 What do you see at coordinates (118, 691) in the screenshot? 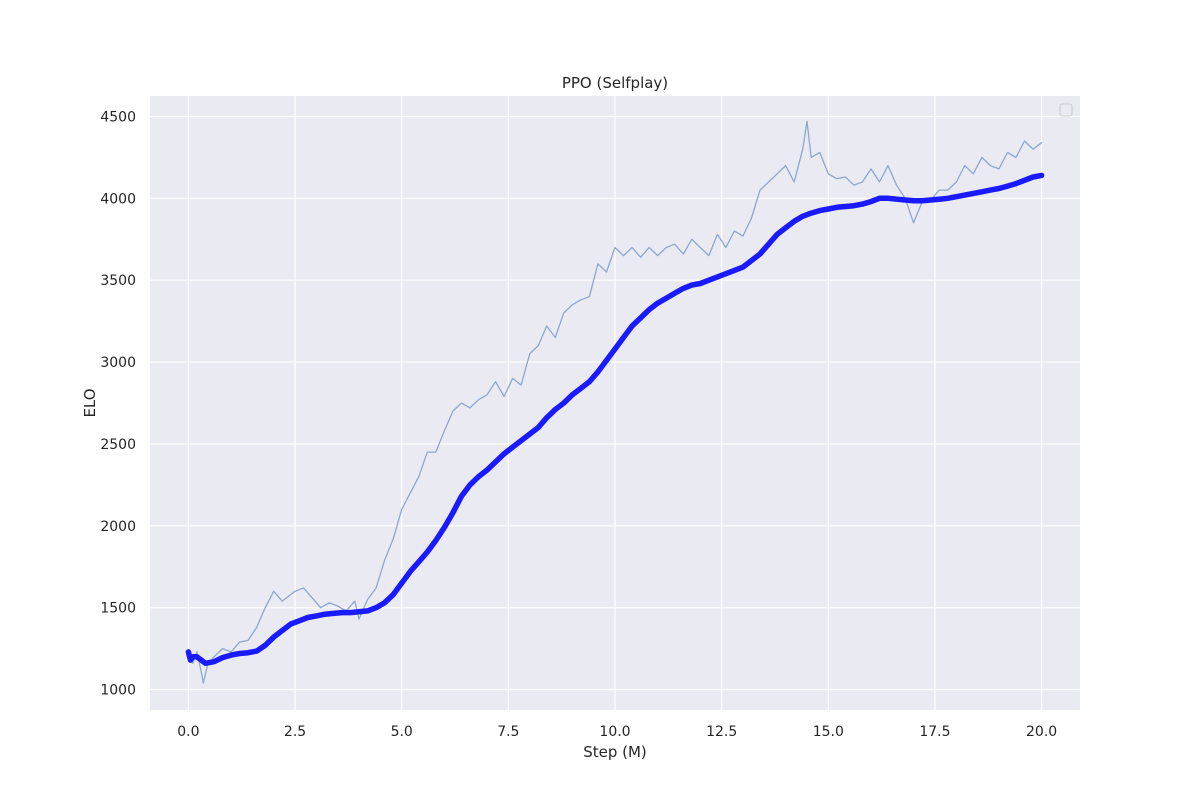
I see `y-tick-label: 1000` at bounding box center [118, 691].